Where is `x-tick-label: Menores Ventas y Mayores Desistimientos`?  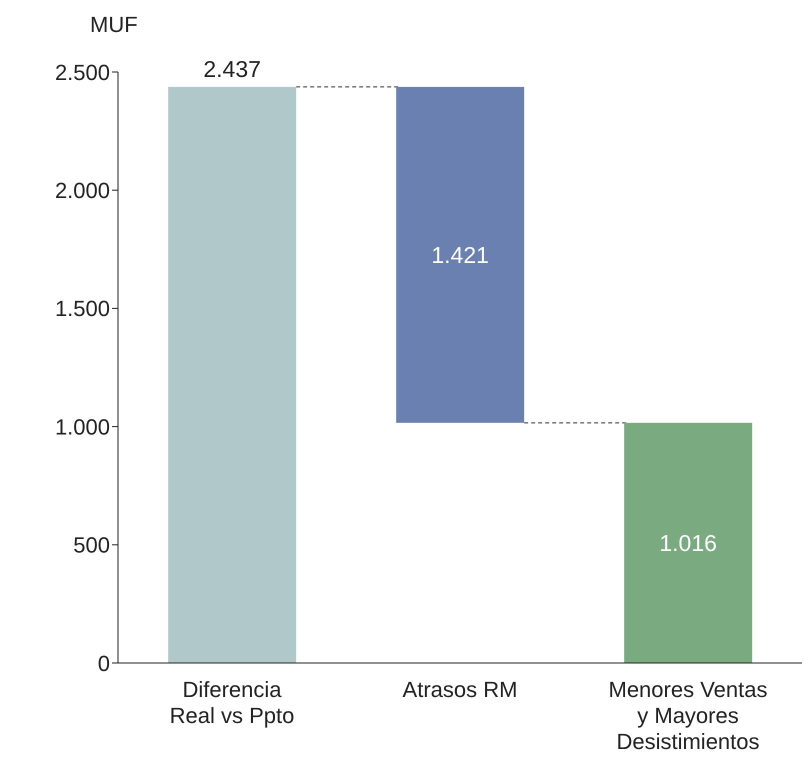 x-tick-label: Menores Ventas y Mayores Desistimientos is located at coordinates (688, 715).